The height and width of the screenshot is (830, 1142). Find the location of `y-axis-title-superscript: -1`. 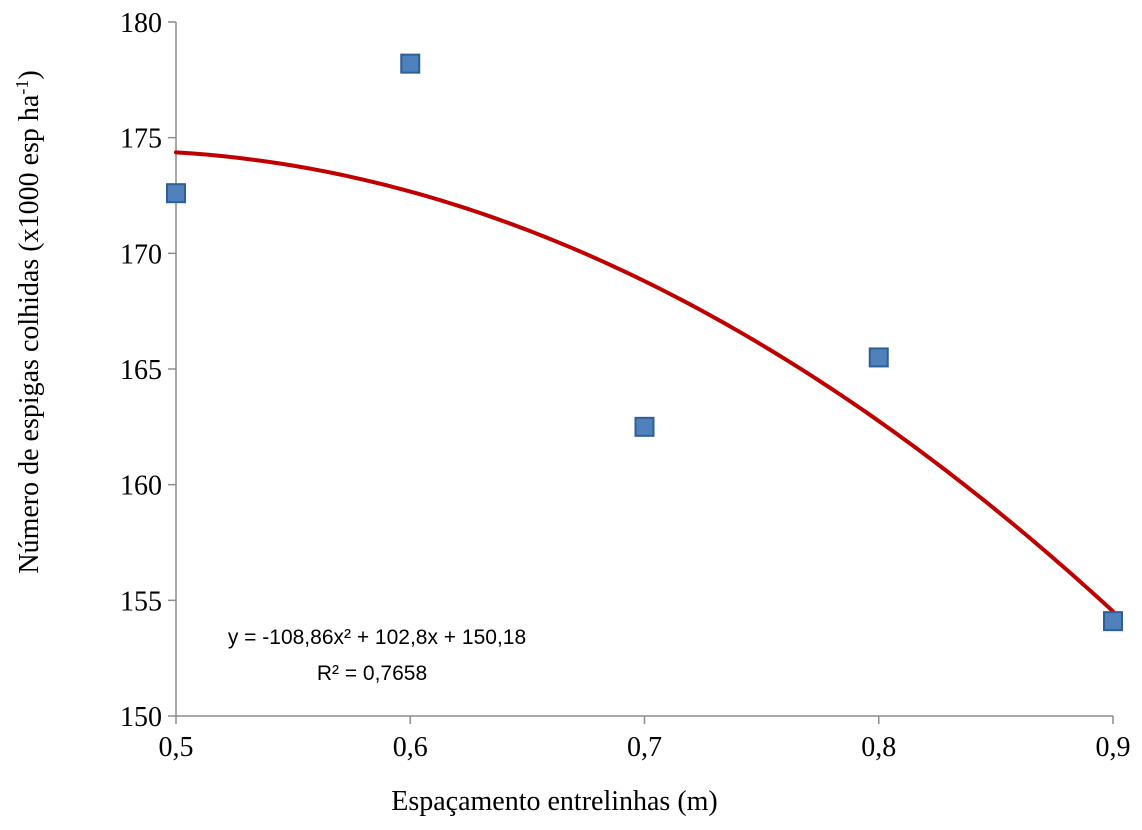

y-axis-title-superscript: -1 is located at coordinates (22, 87).